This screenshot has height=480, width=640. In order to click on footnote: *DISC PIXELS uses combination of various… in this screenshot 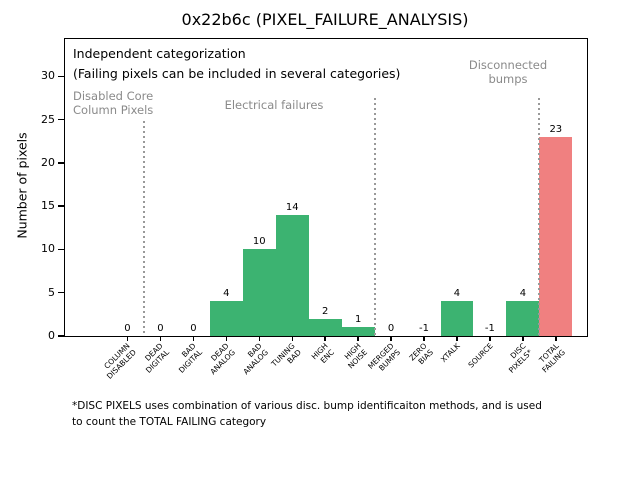, I will do `click(307, 415)`.